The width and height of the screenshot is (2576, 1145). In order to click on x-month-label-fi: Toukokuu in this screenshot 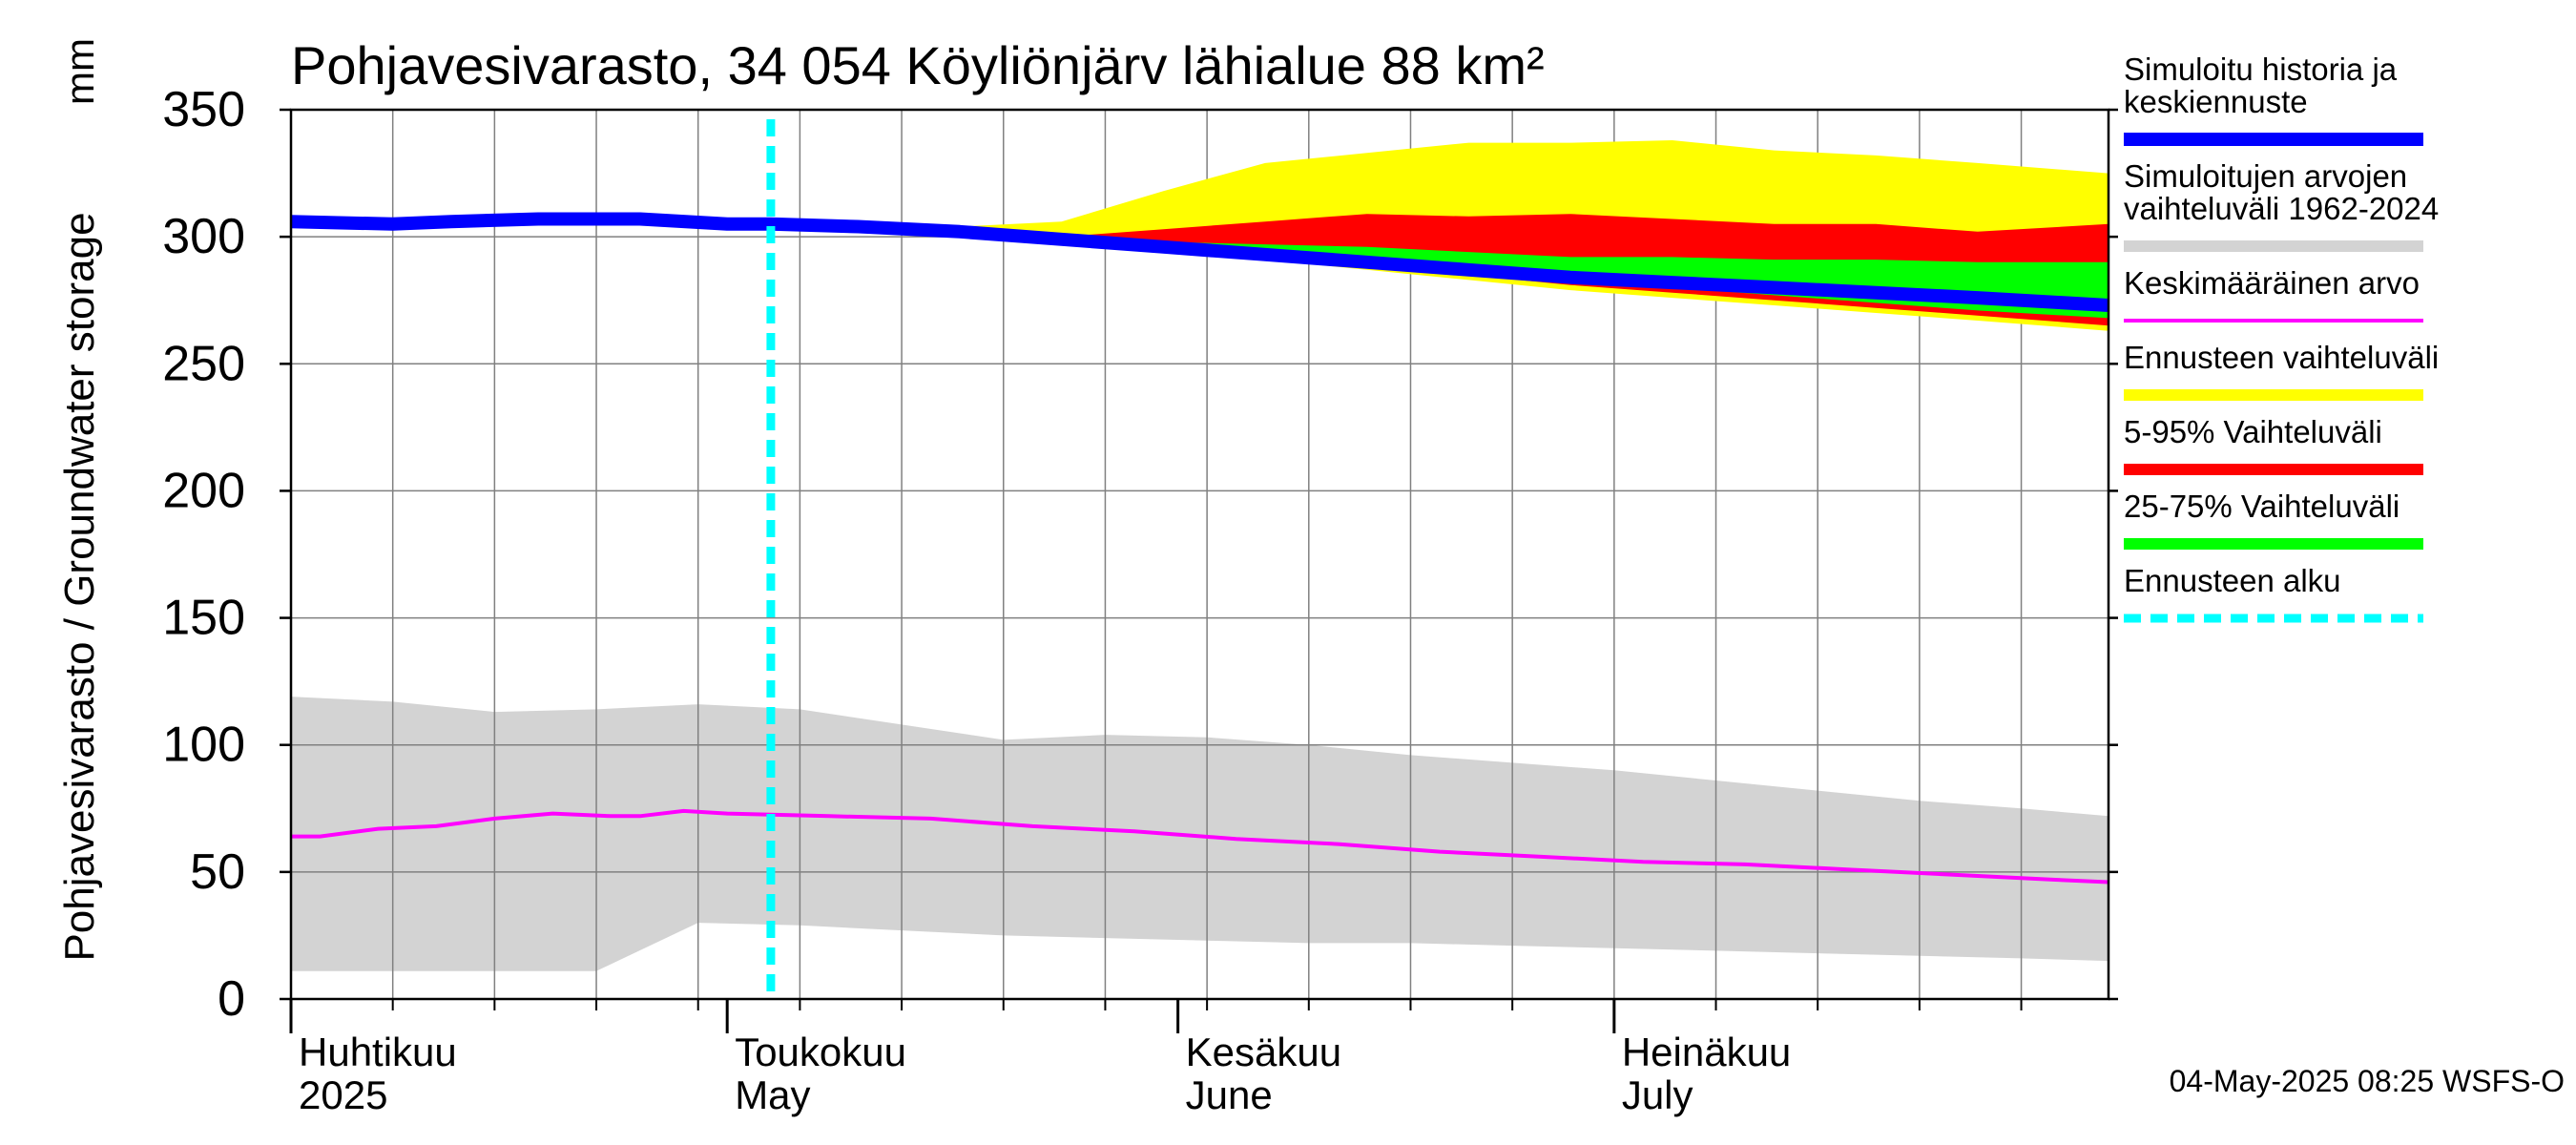, I will do `click(820, 1052)`.